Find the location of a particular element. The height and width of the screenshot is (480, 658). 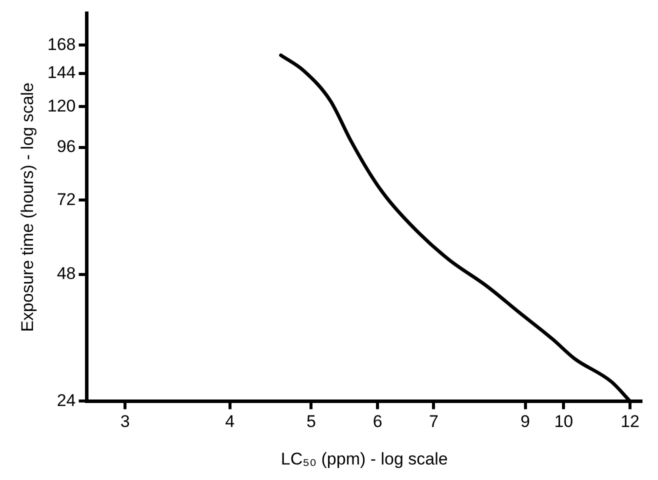

y-tick-label: 24 is located at coordinates (66, 400).